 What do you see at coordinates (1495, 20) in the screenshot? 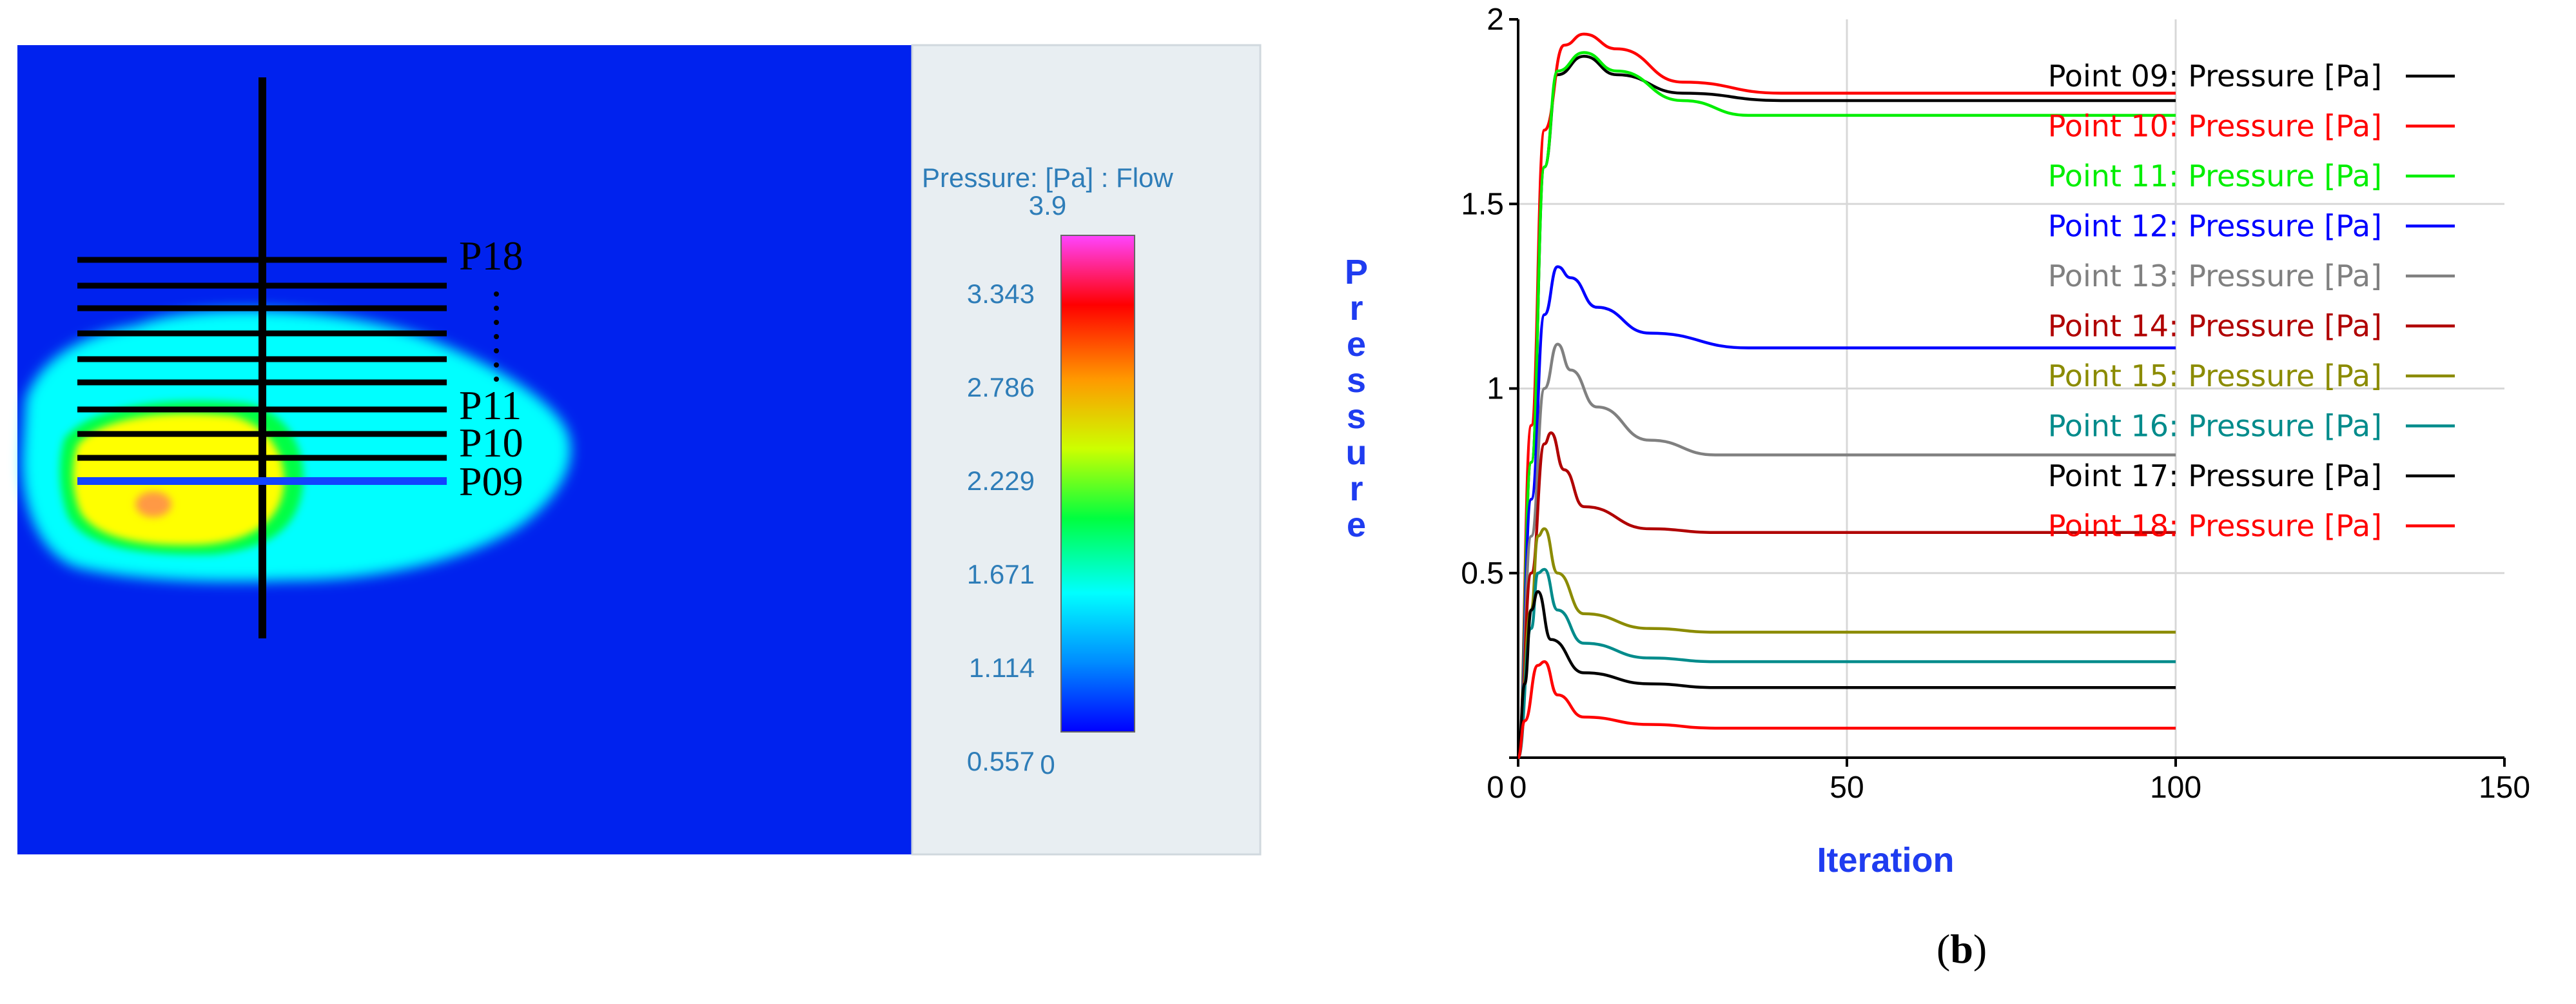
I see `y-tick-label: 2` at bounding box center [1495, 20].